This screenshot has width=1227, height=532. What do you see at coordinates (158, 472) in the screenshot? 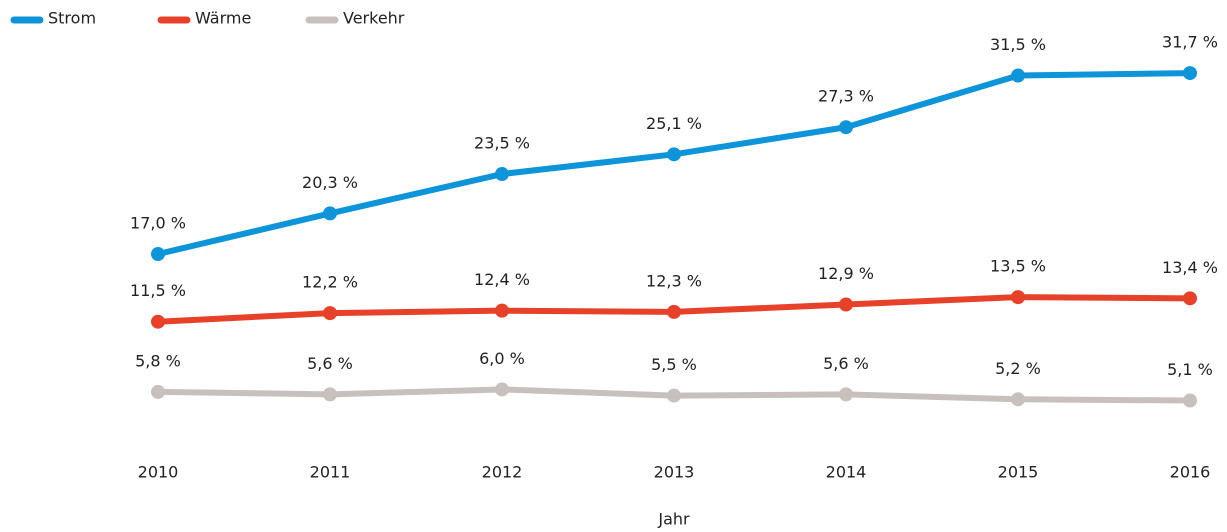
I see `x-tick-label: 2010` at bounding box center [158, 472].